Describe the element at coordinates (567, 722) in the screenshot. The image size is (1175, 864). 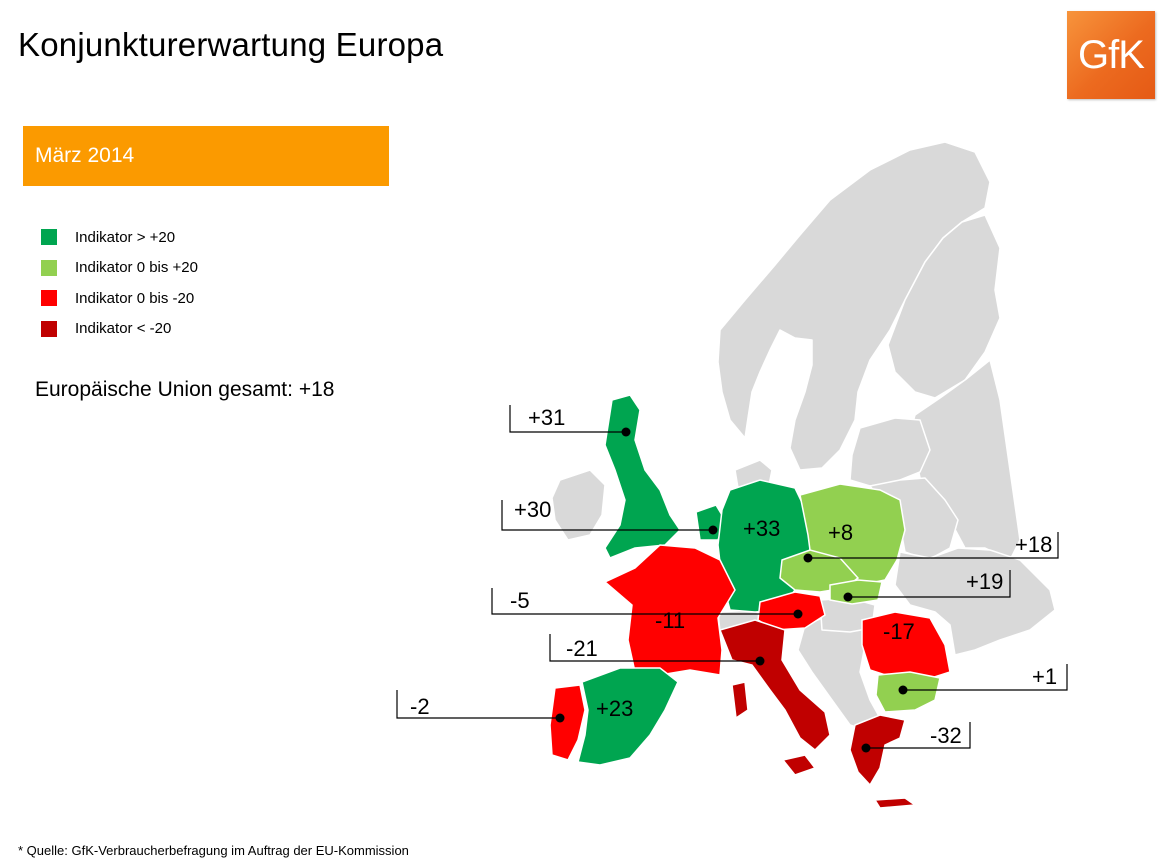
I see `map-portugal` at that location.